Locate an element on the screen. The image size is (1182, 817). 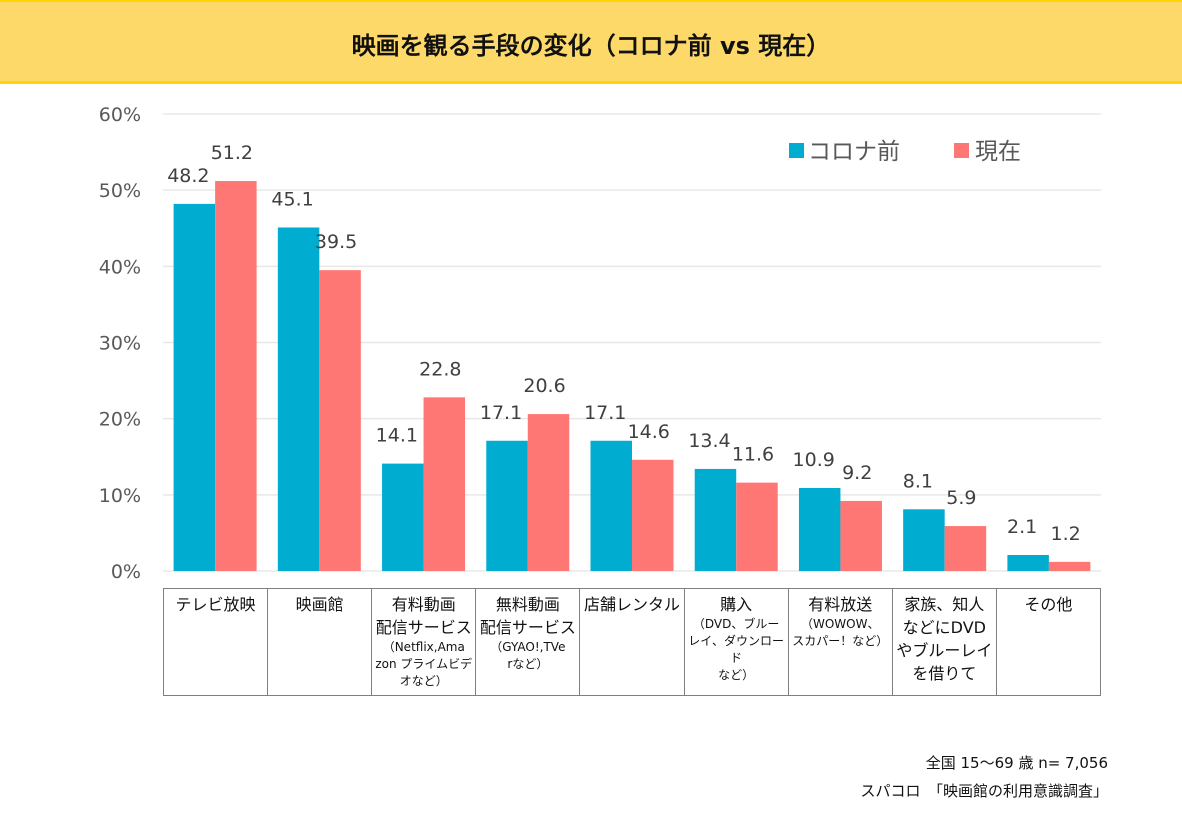
category-note: （GYAO!,TVe is located at coordinates (528, 647).